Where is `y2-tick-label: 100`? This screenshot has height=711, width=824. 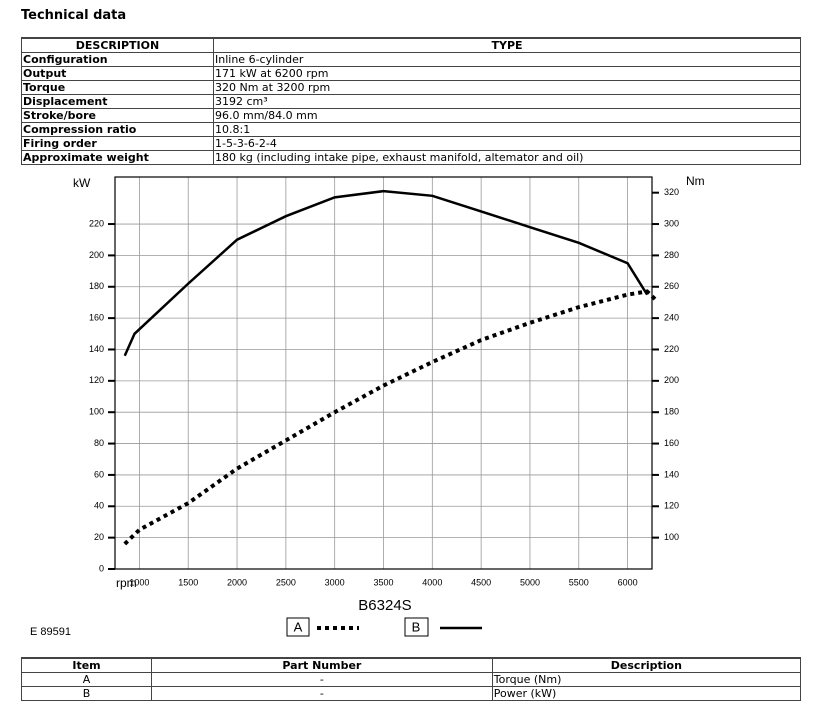 y2-tick-label: 100 is located at coordinates (671, 537).